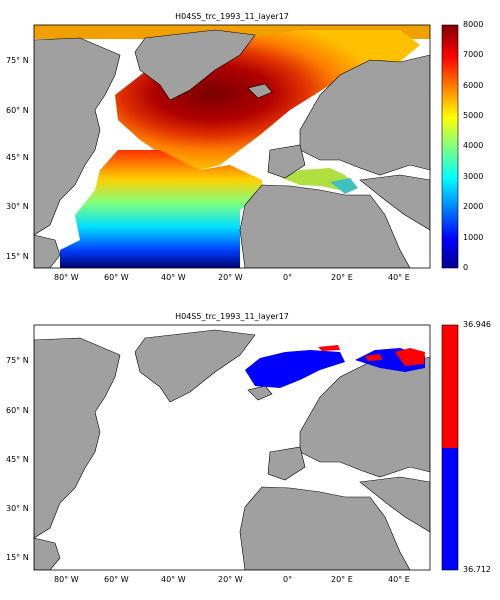 The width and height of the screenshot is (500, 600). I want to click on bottom-lat-tick-45: 45° N, so click(17, 459).